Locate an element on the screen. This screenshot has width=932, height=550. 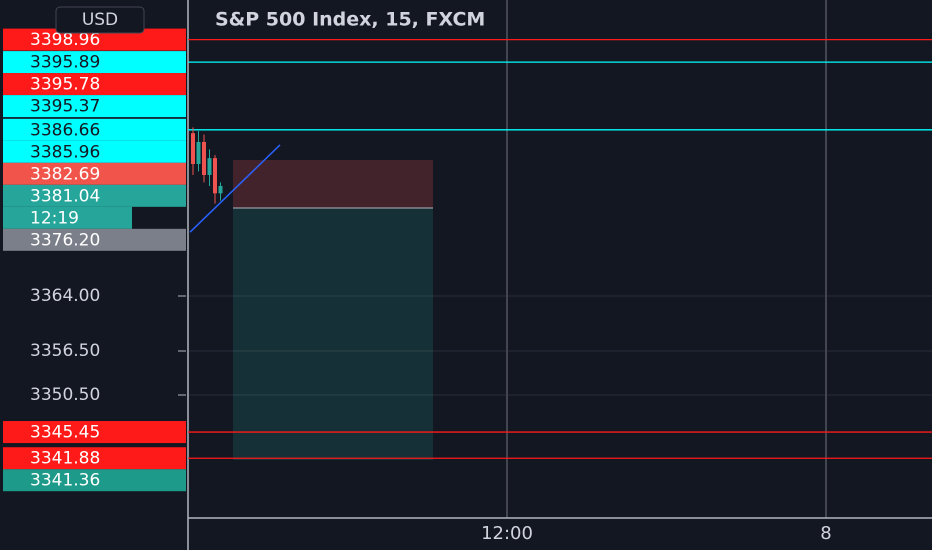
target-zone is located at coordinates (333, 333).